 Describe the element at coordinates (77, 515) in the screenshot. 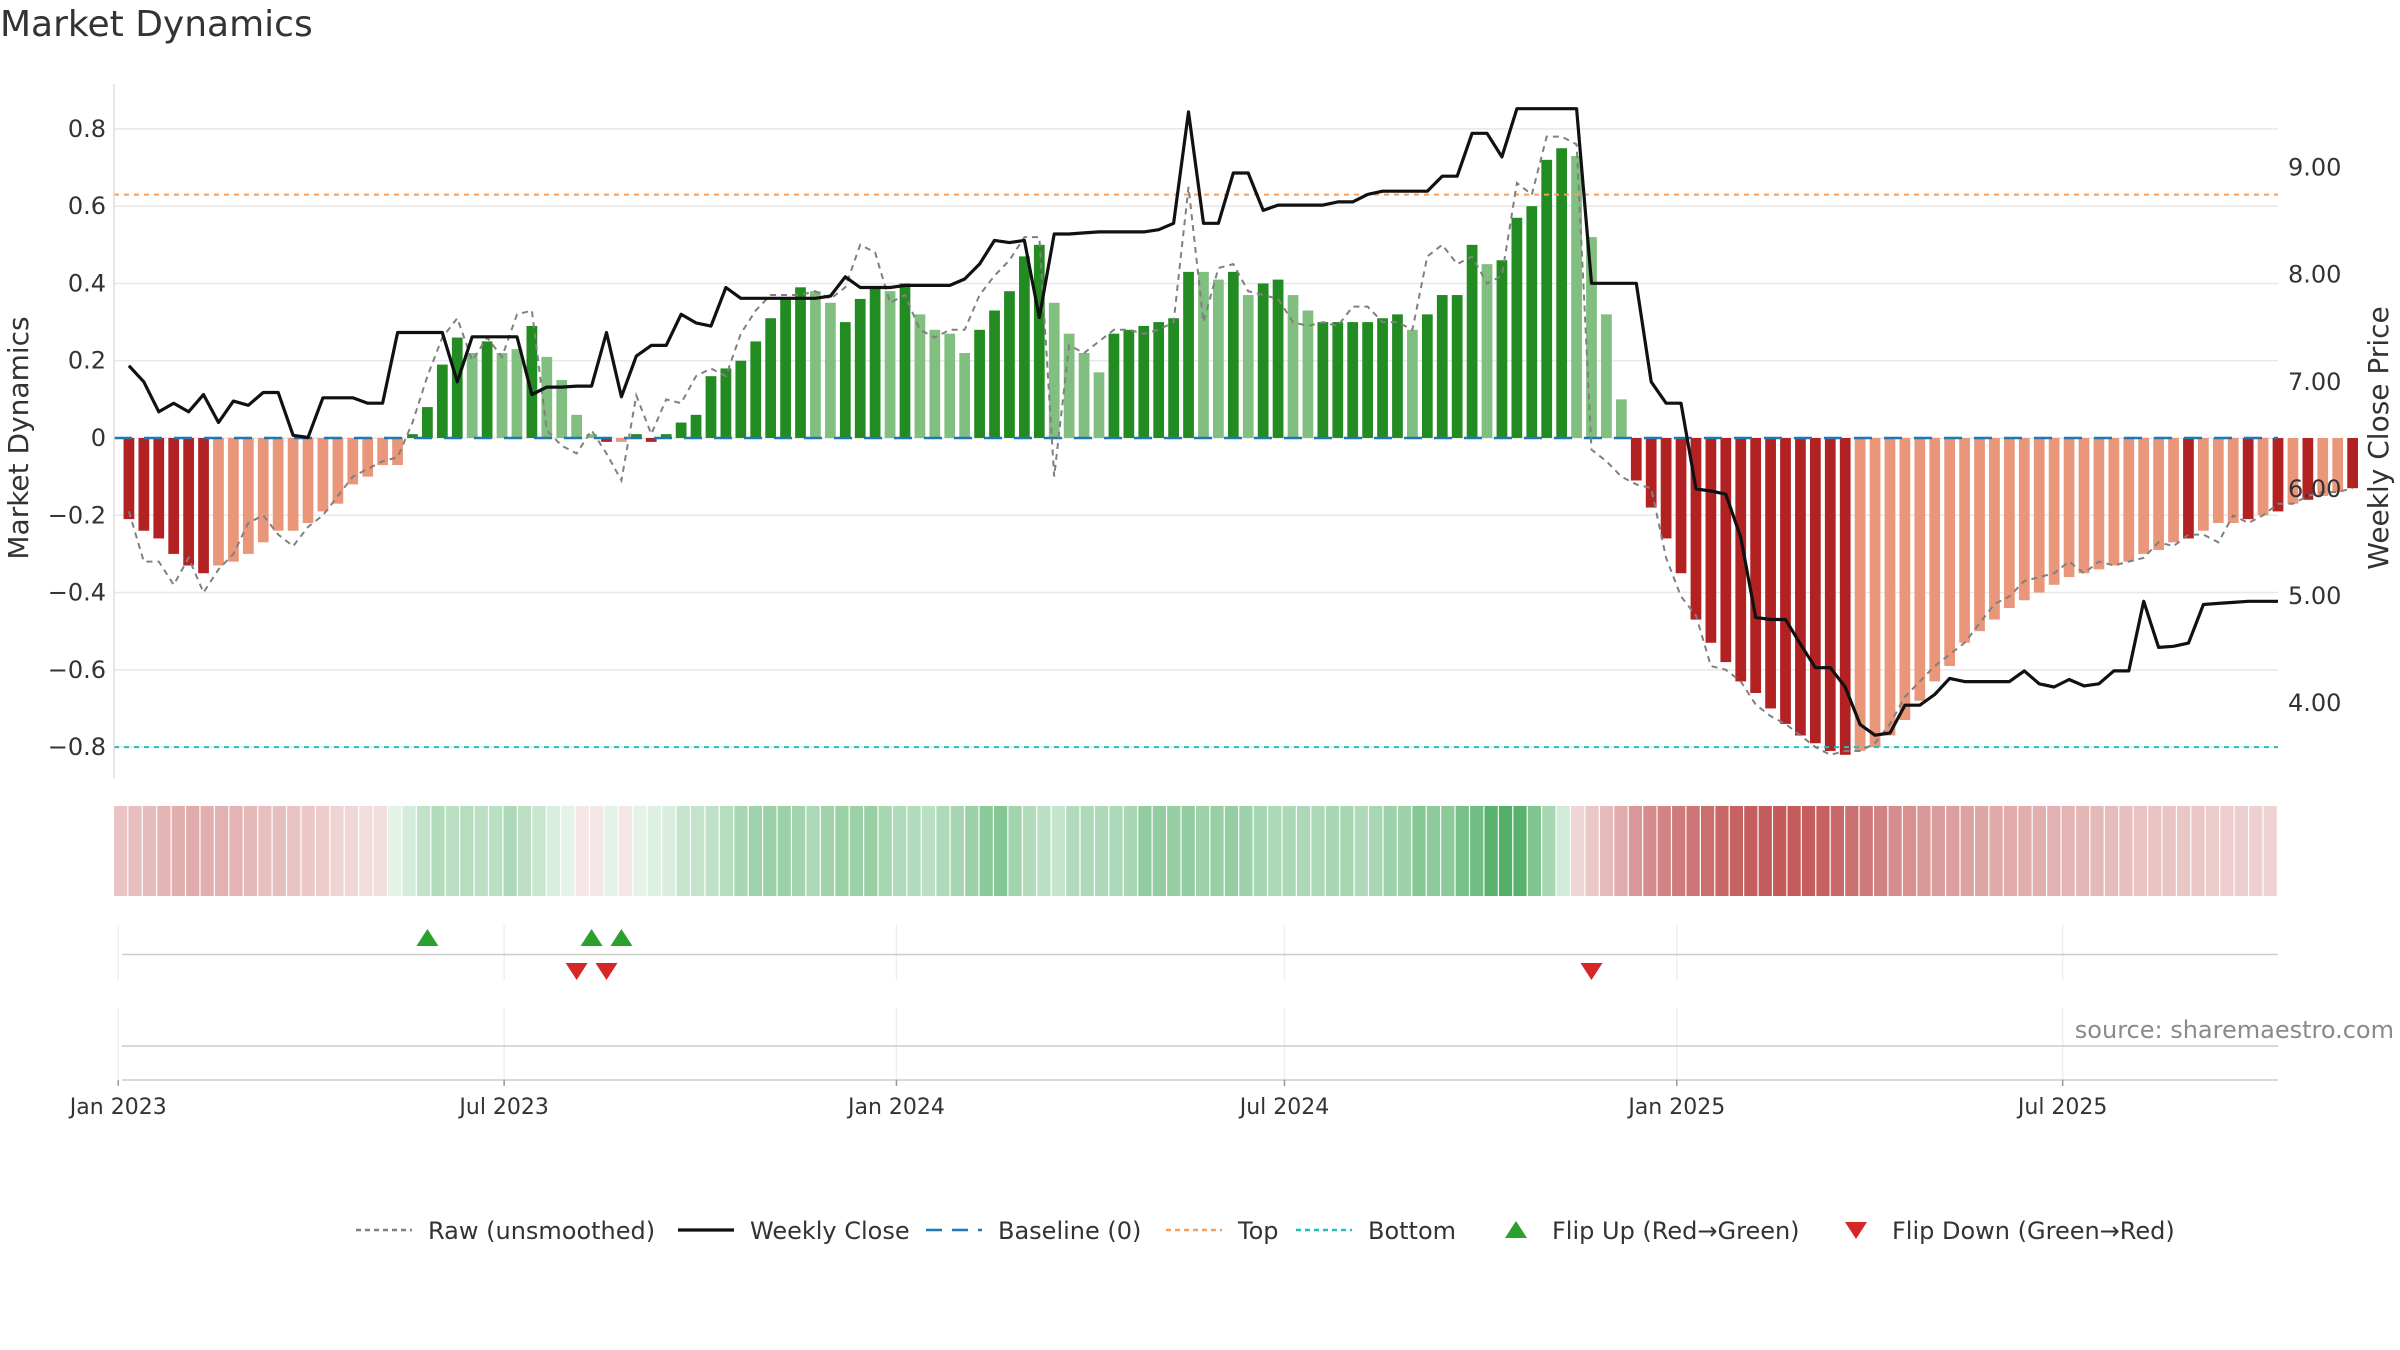

I see `y-tick-label: −0.2` at that location.